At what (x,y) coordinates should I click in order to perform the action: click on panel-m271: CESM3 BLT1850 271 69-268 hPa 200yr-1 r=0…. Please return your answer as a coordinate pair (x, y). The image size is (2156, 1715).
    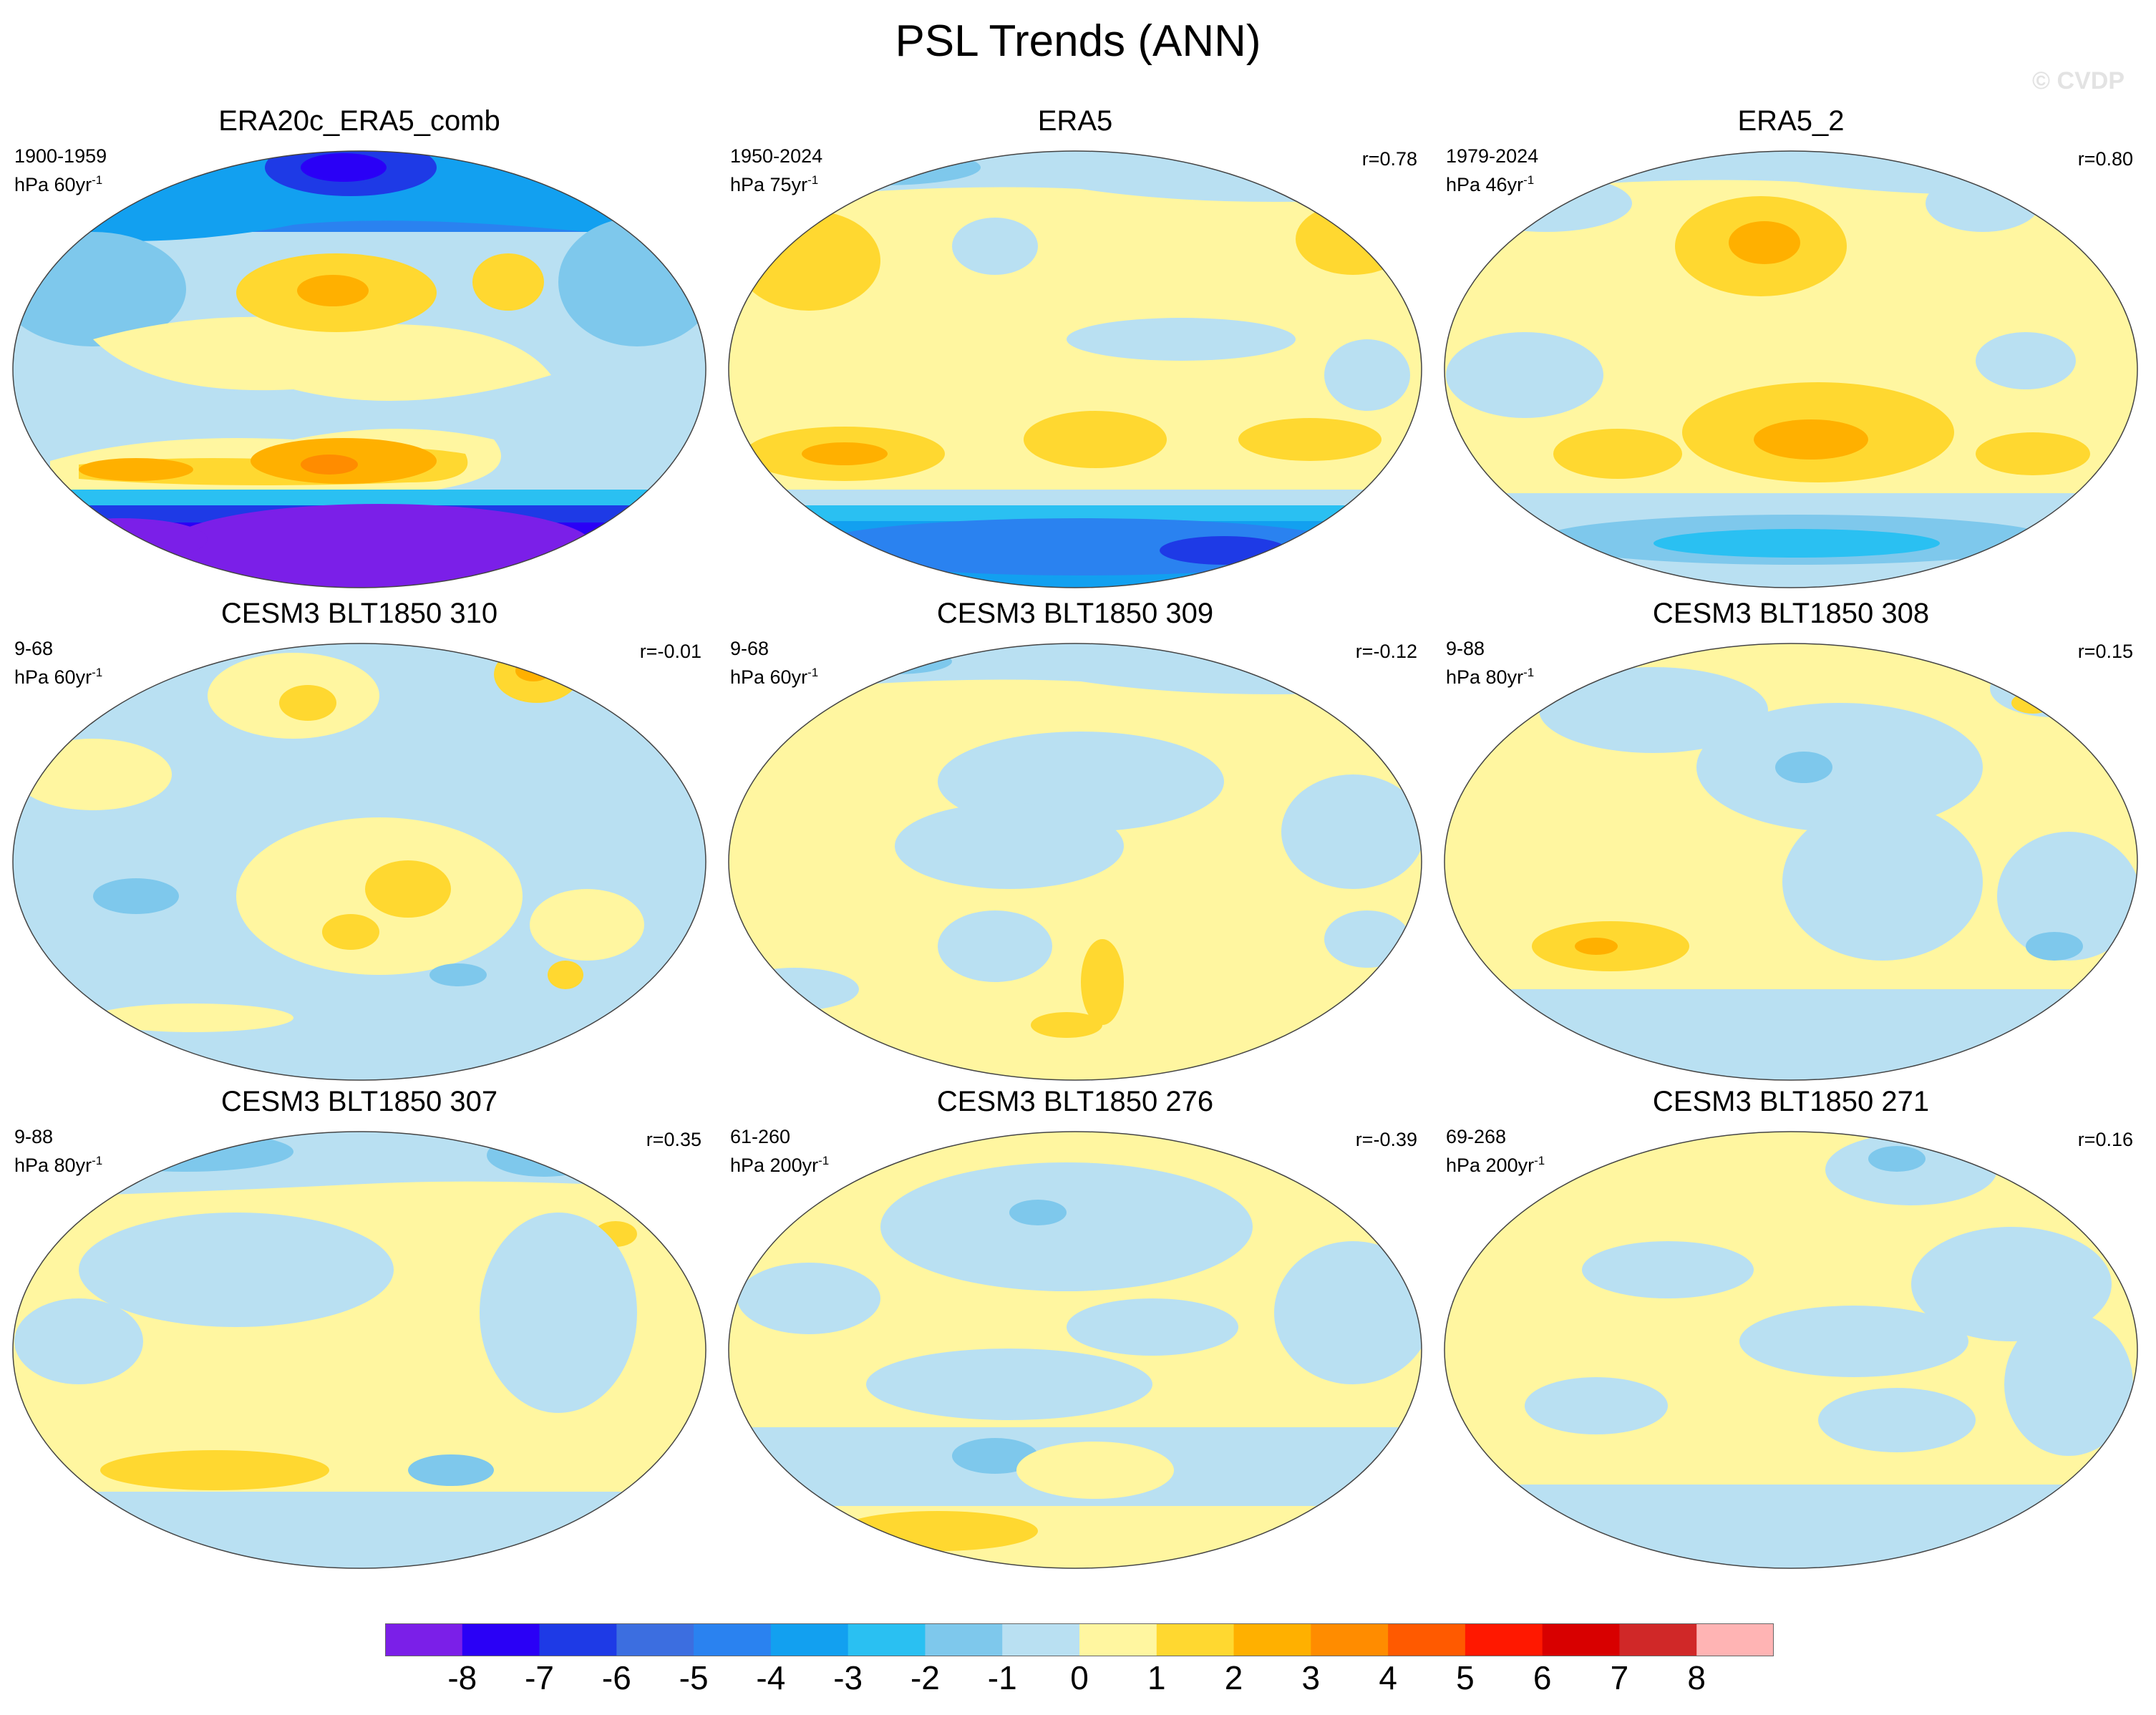
    Looking at the image, I should click on (1791, 1331).